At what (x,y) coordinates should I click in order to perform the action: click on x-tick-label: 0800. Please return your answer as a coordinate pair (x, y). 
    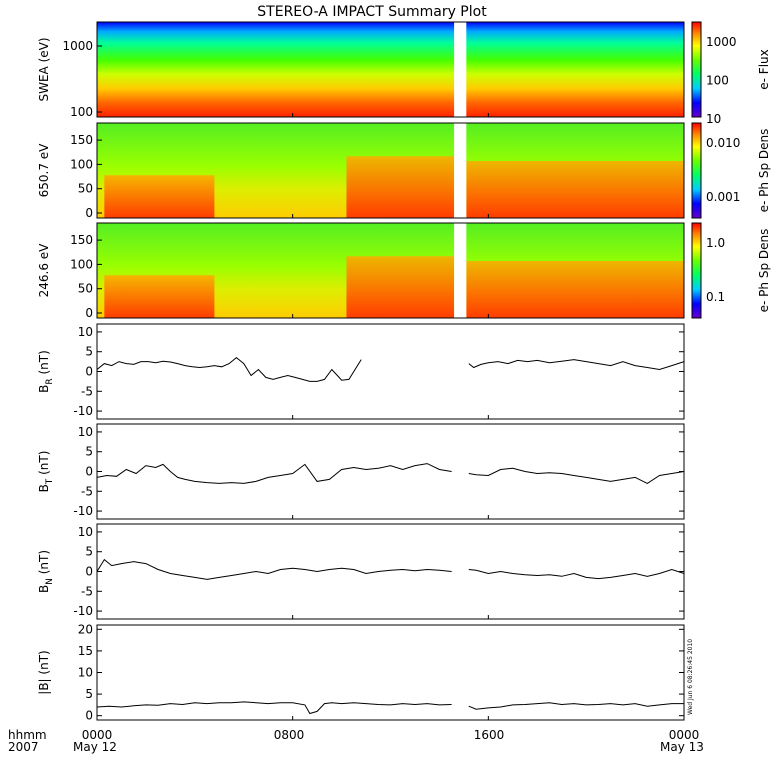
    Looking at the image, I should click on (289, 735).